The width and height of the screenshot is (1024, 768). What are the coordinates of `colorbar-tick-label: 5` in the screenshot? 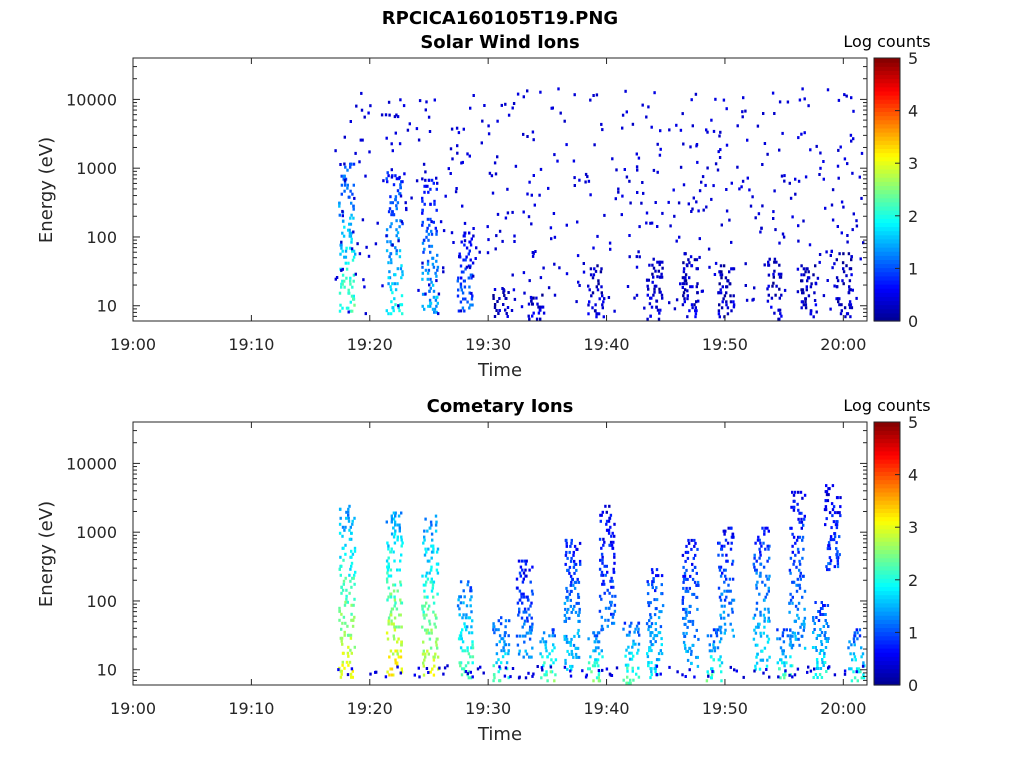 It's located at (913, 422).